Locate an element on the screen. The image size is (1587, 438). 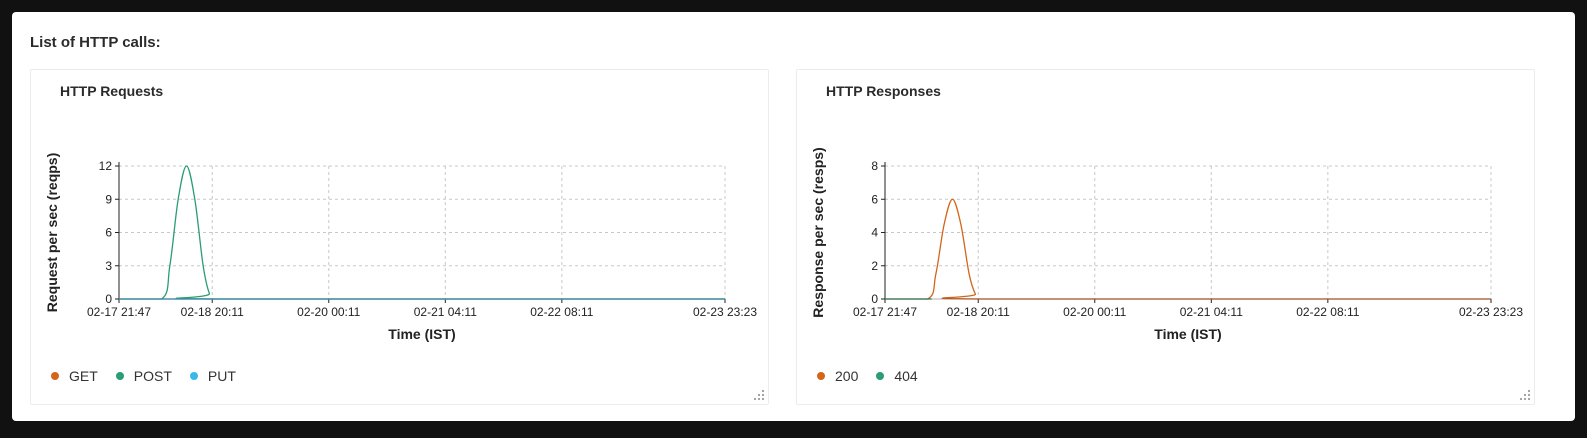
y-axis-label: Response per sec (resps) is located at coordinates (818, 232).